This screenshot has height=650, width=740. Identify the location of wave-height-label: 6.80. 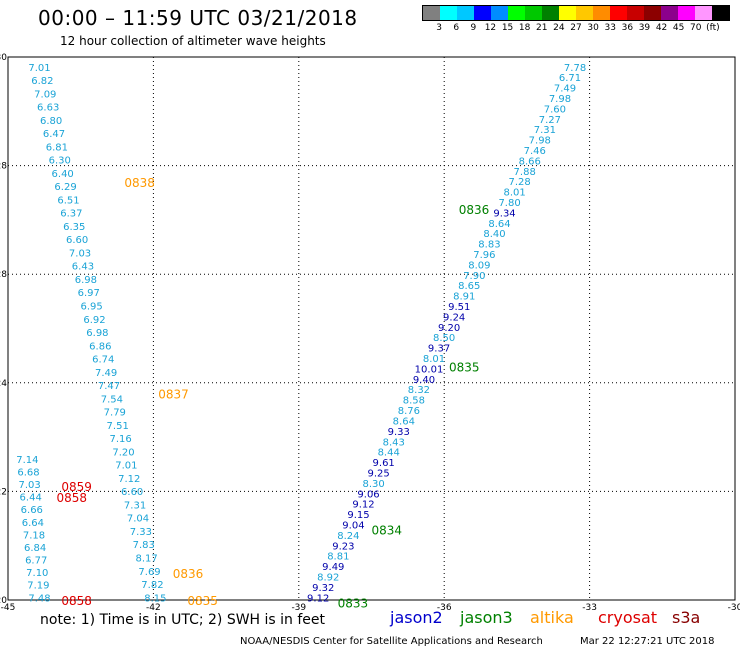
(51, 121).